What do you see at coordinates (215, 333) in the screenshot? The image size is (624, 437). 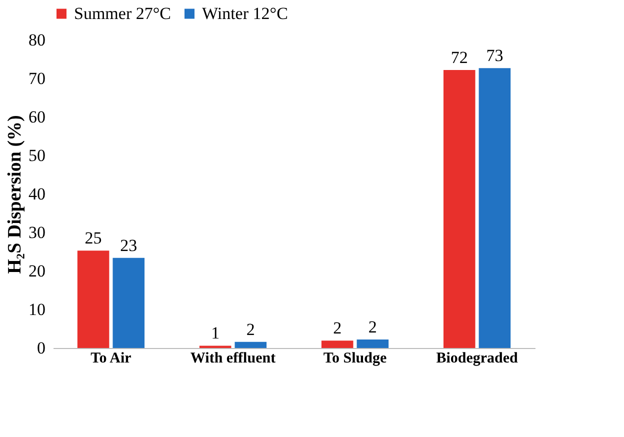 I see `data-label: 1` at bounding box center [215, 333].